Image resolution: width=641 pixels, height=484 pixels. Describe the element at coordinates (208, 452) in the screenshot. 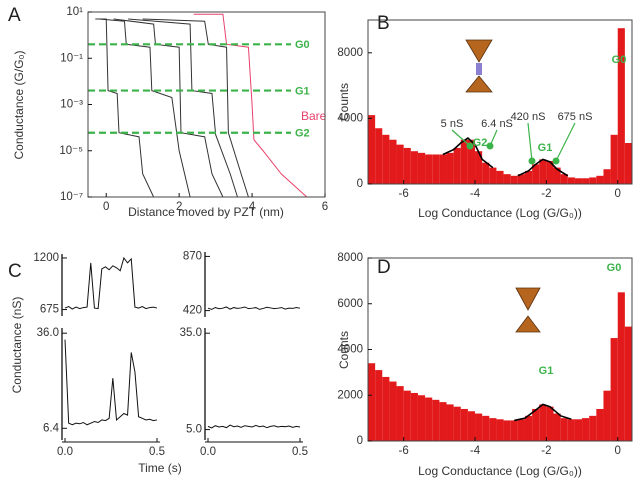

I see `x-tick-label: 0.0` at that location.